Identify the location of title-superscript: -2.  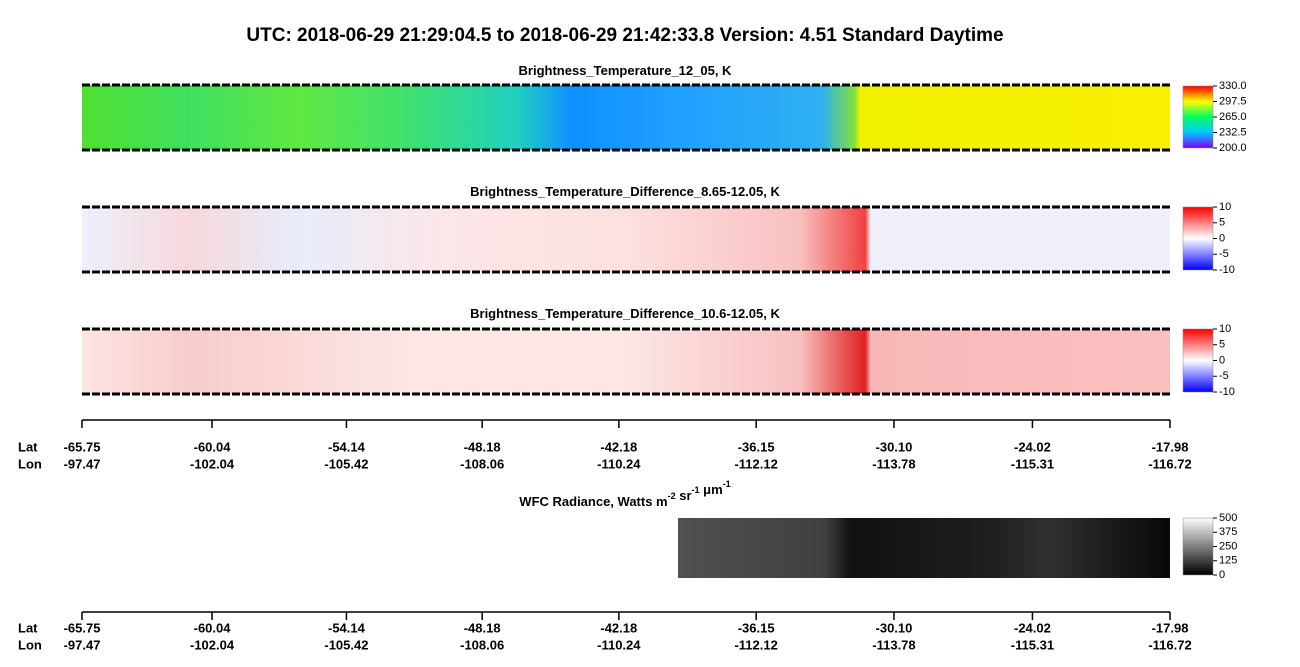
(672, 496).